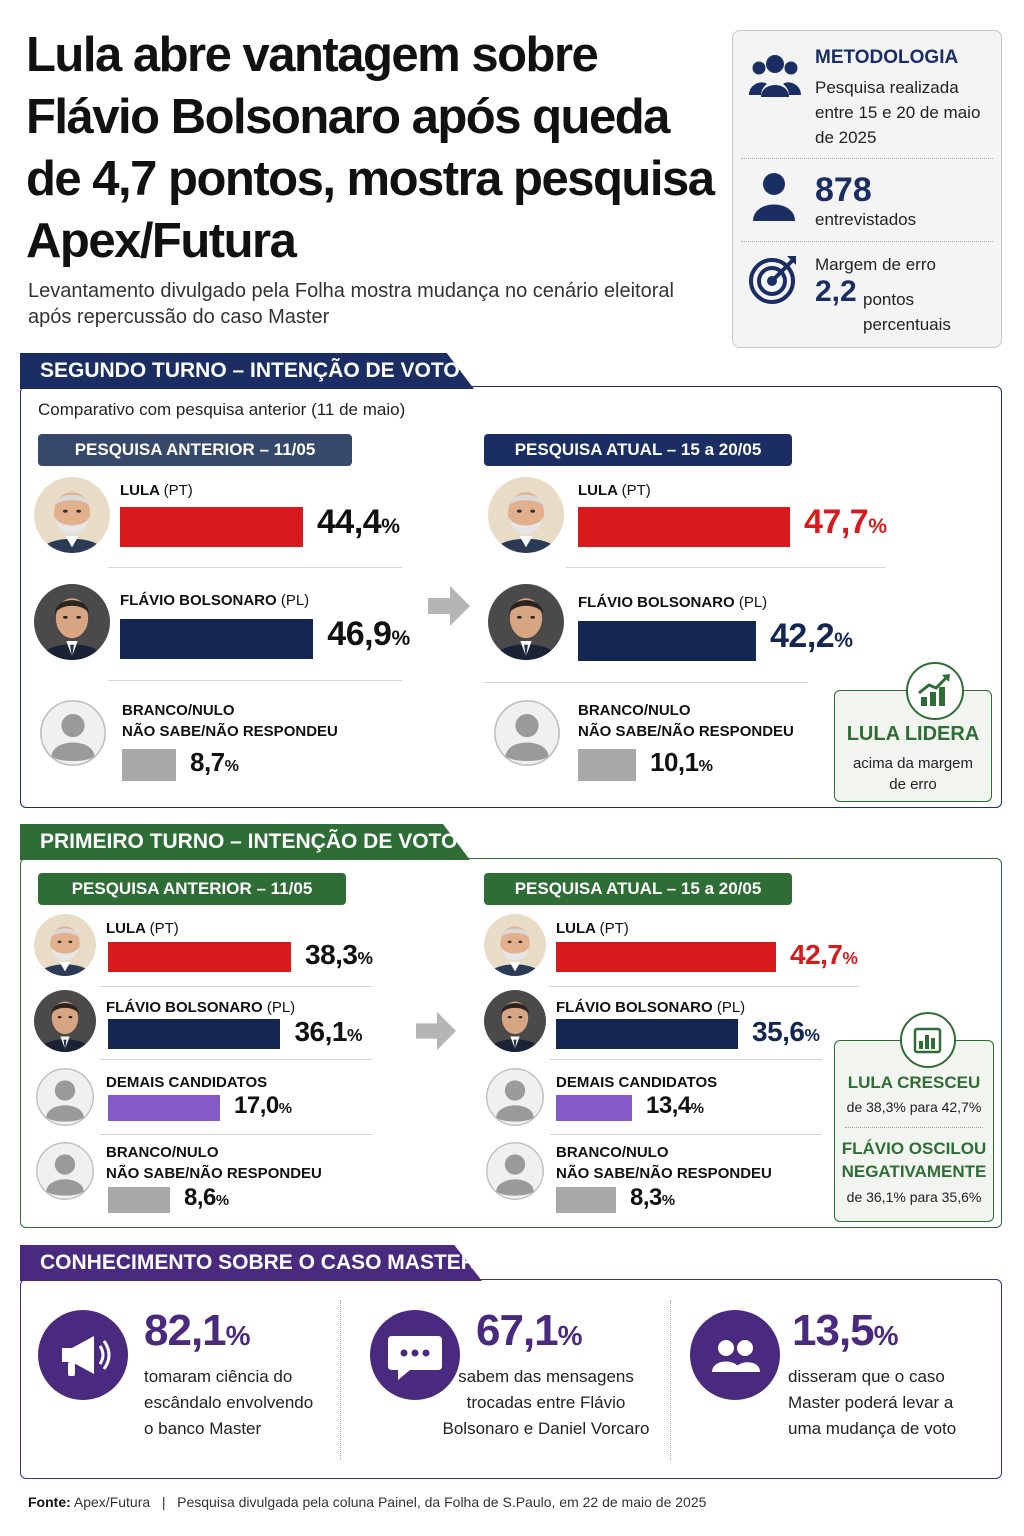  I want to click on avatar-lula, so click(526, 515).